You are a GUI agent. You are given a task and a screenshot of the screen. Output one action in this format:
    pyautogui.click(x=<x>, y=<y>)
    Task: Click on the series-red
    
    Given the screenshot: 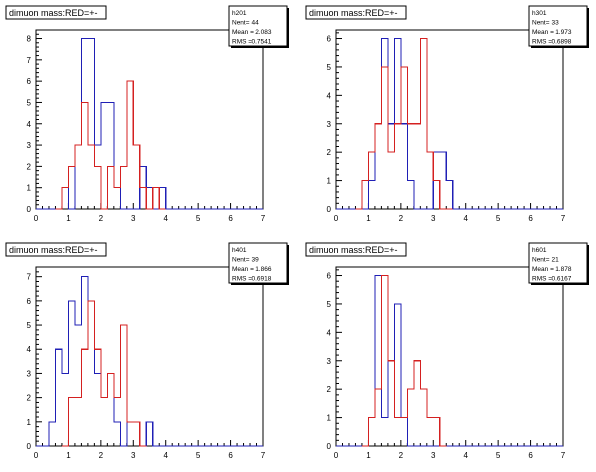 What is the action you would take?
    pyautogui.click(x=110, y=145)
    